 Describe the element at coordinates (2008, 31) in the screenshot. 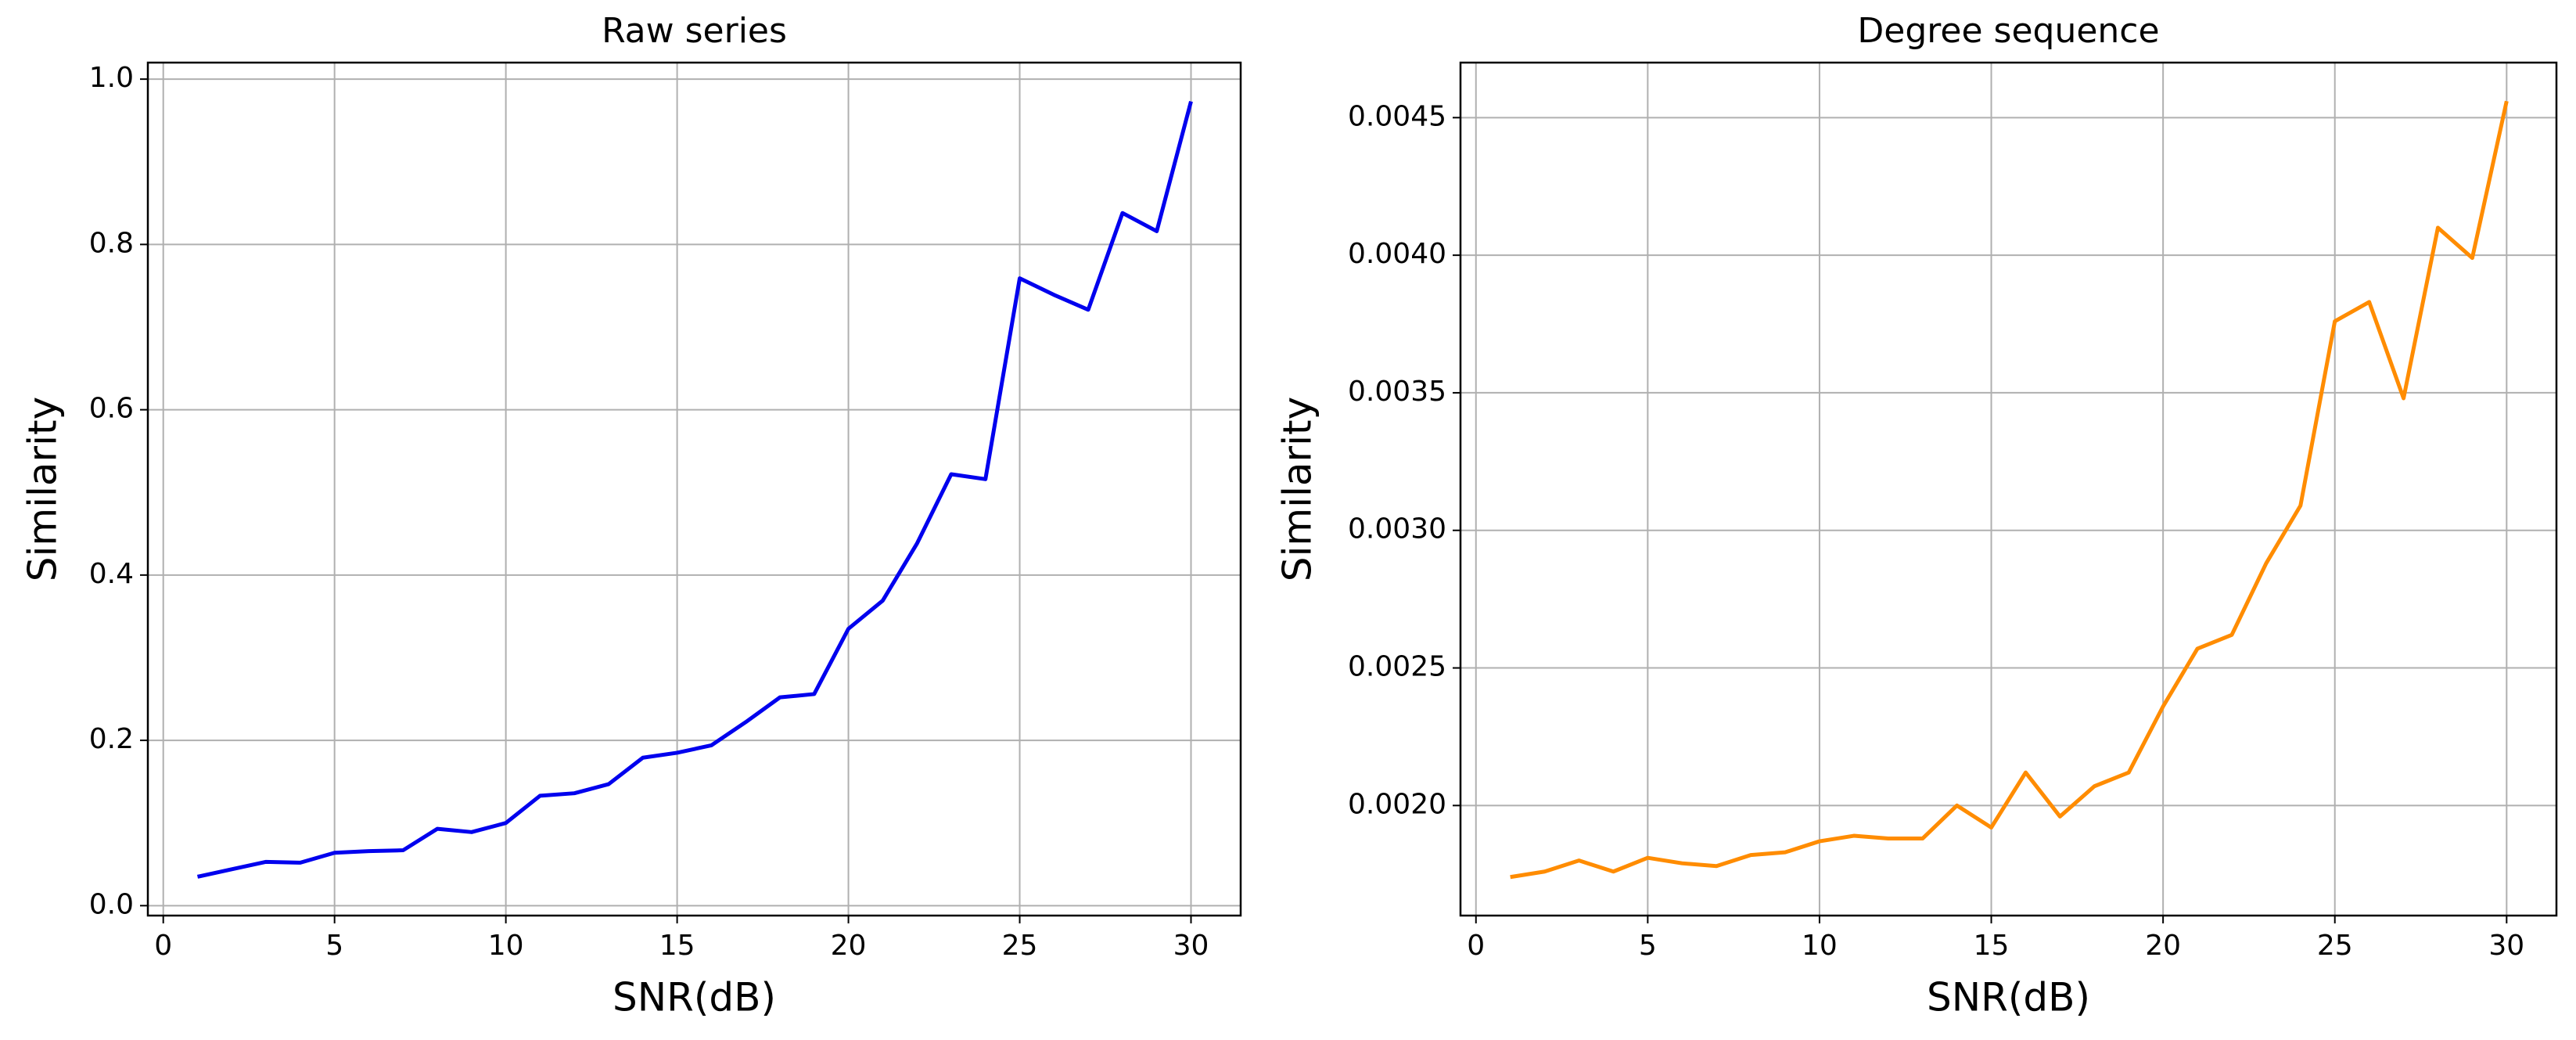

I see `chart-title: Degree sequence` at that location.